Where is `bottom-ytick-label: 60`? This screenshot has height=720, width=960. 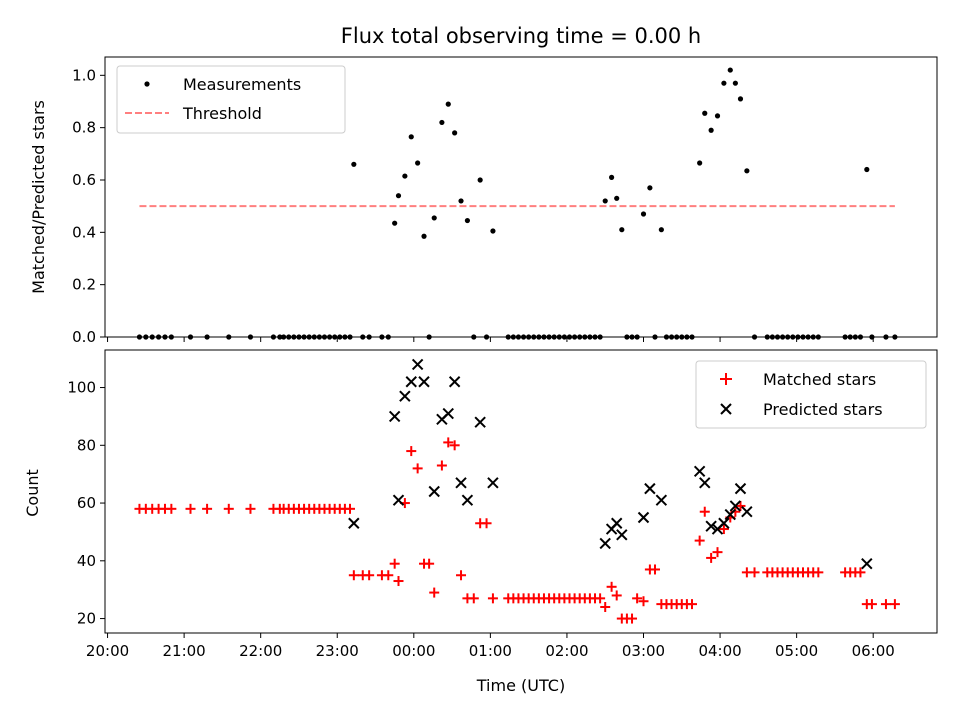
bottom-ytick-label: 60 is located at coordinates (86, 503).